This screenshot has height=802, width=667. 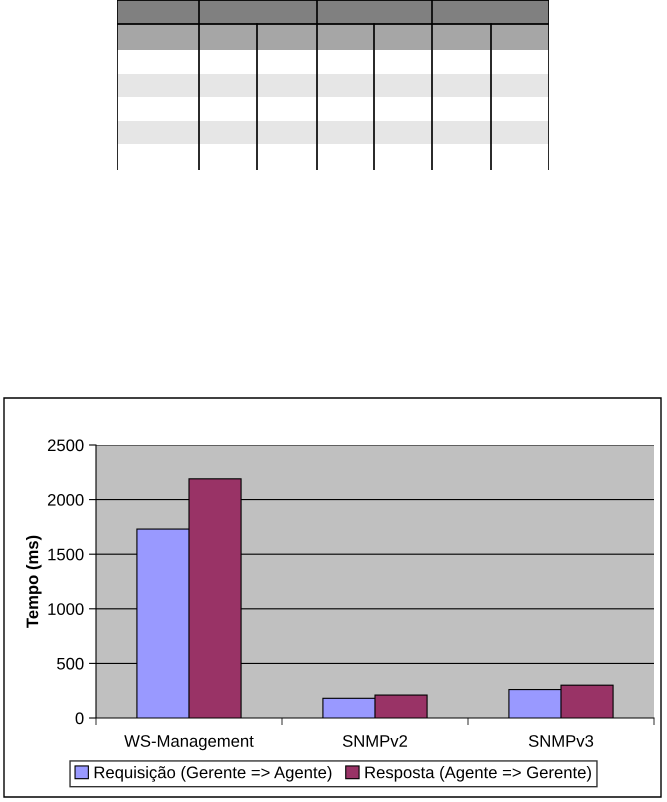 What do you see at coordinates (34, 582) in the screenshot?
I see `y-axis-title: Tempo (ms)` at bounding box center [34, 582].